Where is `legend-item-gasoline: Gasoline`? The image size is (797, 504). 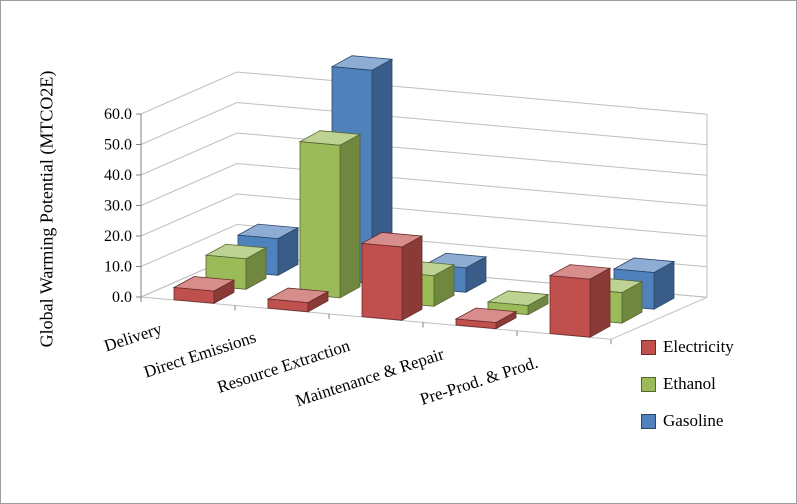
legend-item-gasoline: Gasoline is located at coordinates (687, 421).